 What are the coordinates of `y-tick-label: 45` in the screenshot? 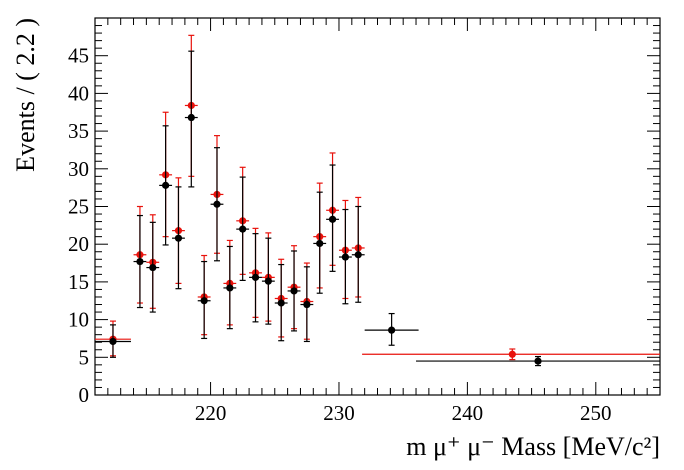 It's located at (78, 56).